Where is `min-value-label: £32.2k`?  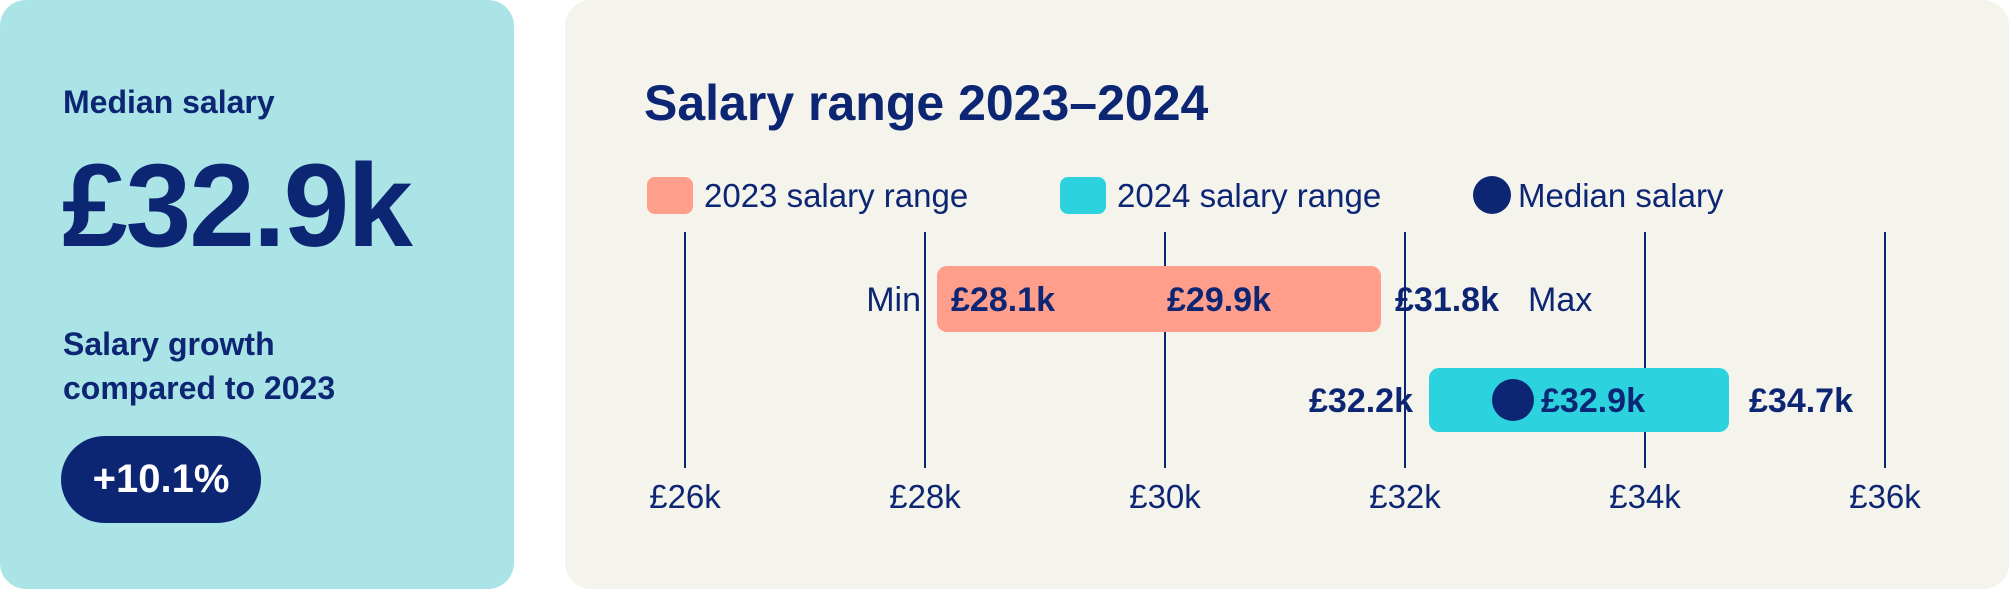 min-value-label: £32.2k is located at coordinates (1361, 401).